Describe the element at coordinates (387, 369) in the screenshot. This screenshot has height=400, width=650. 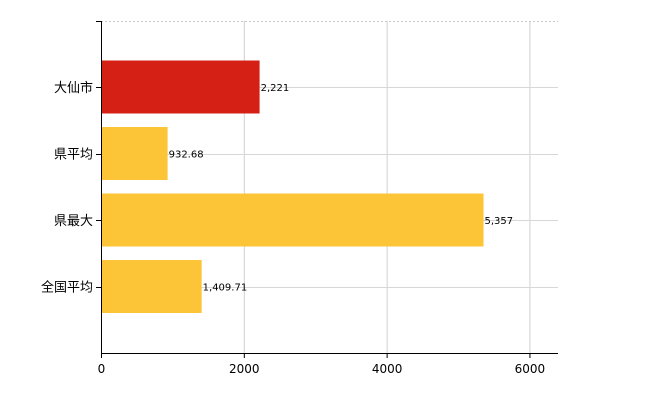
I see `x-tick-label-4000: 4000` at that location.